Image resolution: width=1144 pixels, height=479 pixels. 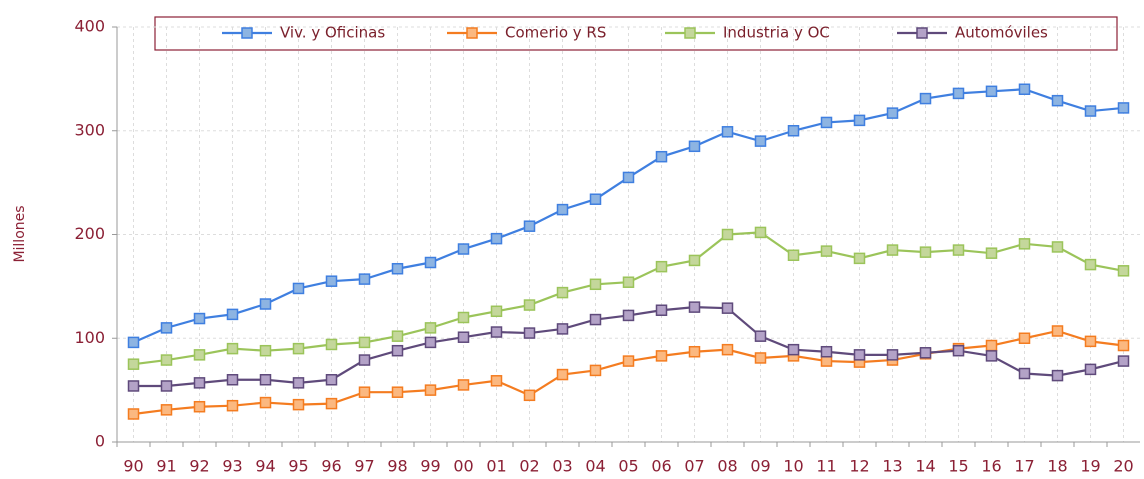 I want to click on x-tick-label: 14, so click(x=925, y=466).